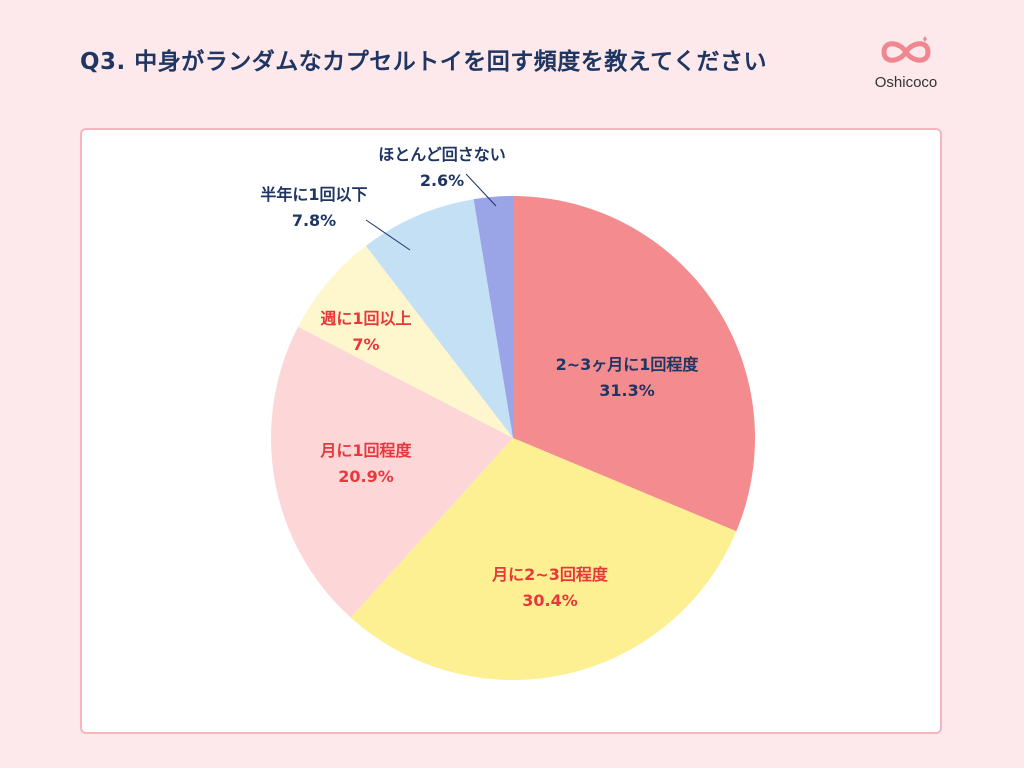 This screenshot has height=768, width=1024. Describe the element at coordinates (423, 62) in the screenshot. I see `page-title: Q3. 中身がランダムなカプセルトイを回す頻度を教えてください` at that location.